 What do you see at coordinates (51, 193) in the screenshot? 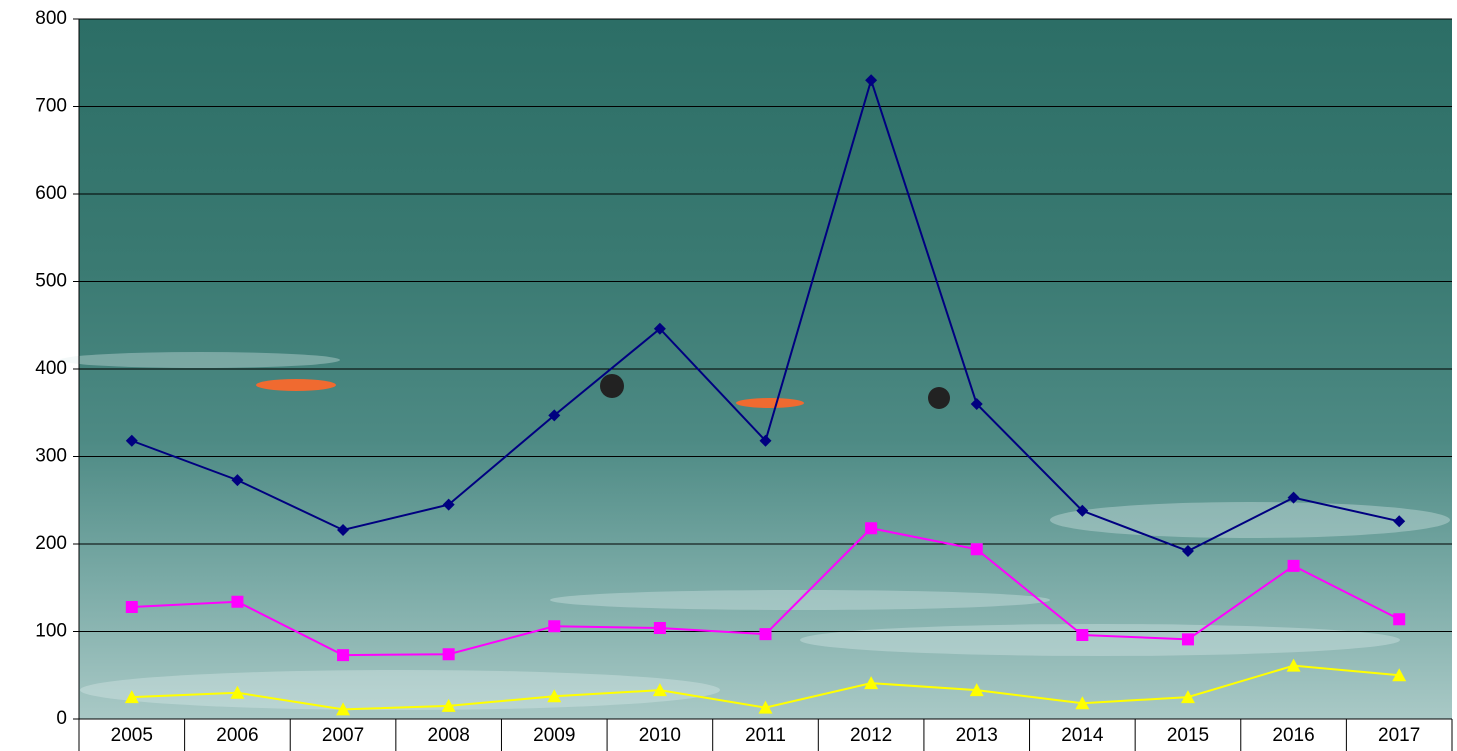
I see `y-tick-label: 600` at bounding box center [51, 193].